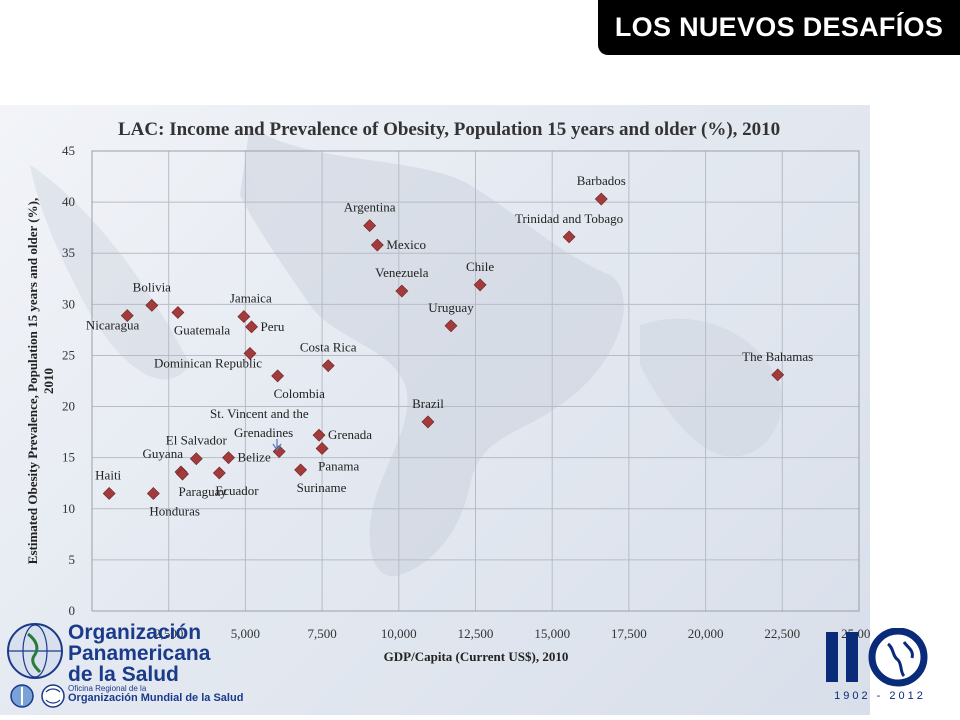 The height and width of the screenshot is (720, 960). What do you see at coordinates (113, 325) in the screenshot?
I see `label-nicaragua: Nicaragua` at bounding box center [113, 325].